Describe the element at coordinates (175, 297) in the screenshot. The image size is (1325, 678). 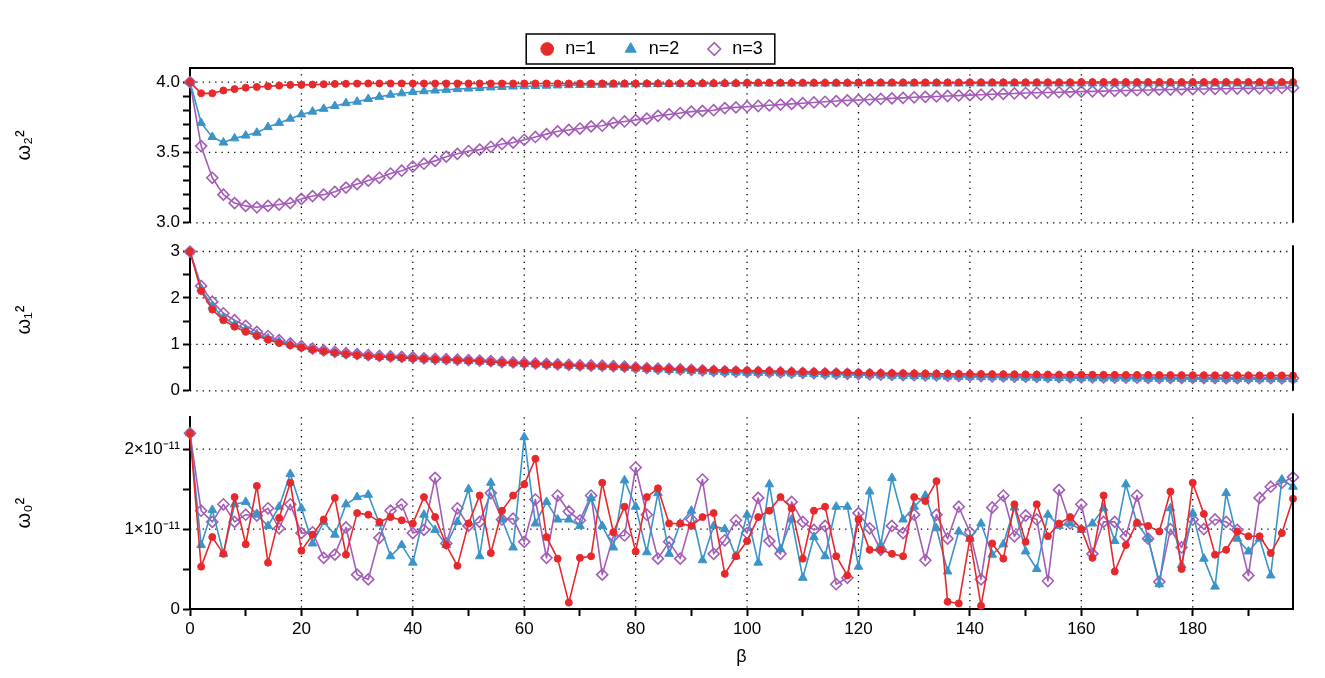
I see `y-tick-label: 2` at that location.